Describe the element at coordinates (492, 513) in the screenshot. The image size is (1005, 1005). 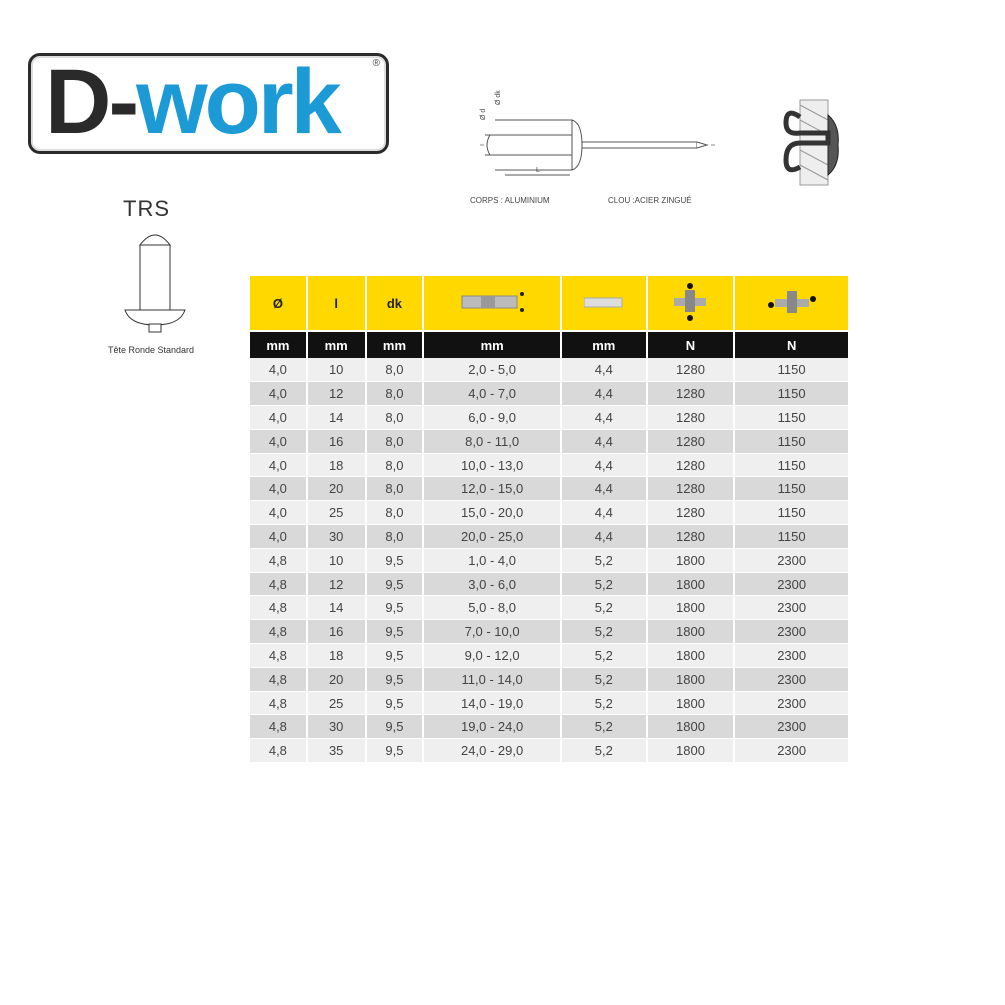
I see `table-cell: 15,0 - 20,0` at that location.